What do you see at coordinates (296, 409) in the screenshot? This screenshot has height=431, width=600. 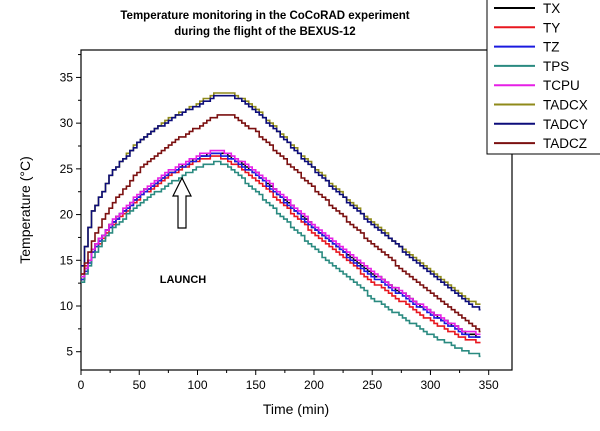 I see `x-axis-label: Time (min)` at bounding box center [296, 409].